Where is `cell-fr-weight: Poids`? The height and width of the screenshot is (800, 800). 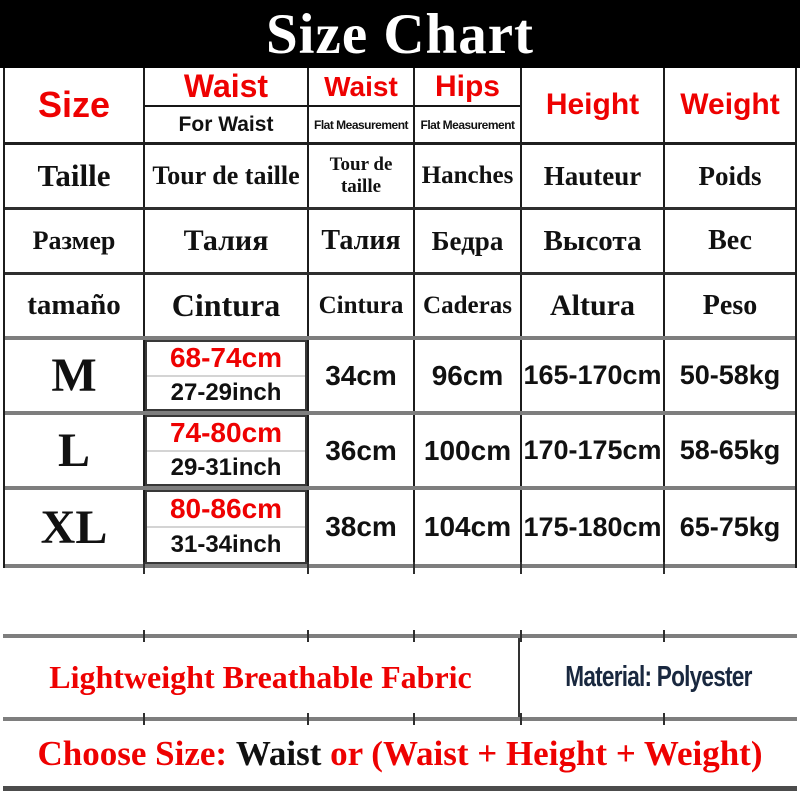 cell-fr-weight: Poids is located at coordinates (730, 175).